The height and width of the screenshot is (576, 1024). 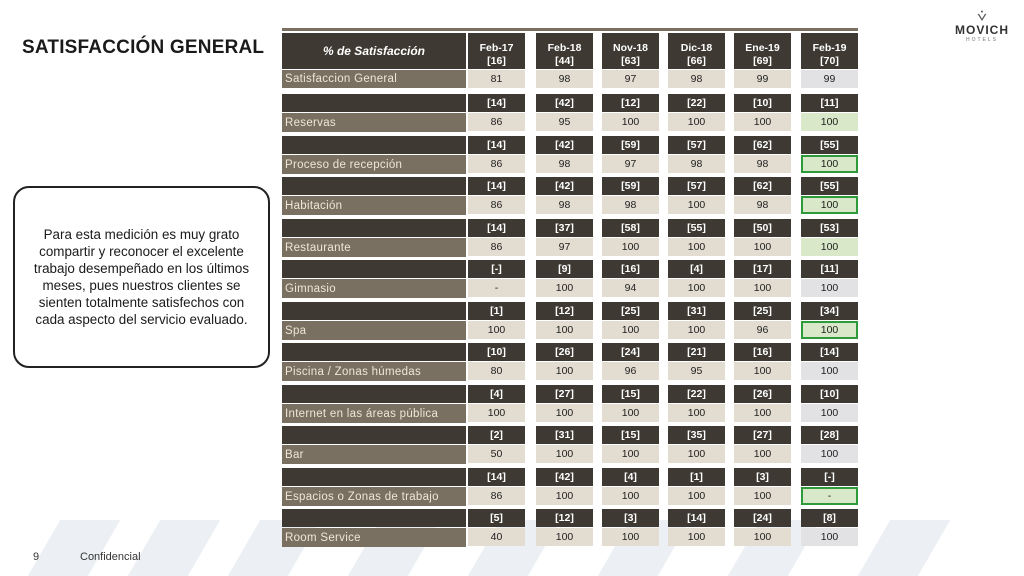 I want to click on column-header: Feb-17 [16], so click(x=496, y=51).